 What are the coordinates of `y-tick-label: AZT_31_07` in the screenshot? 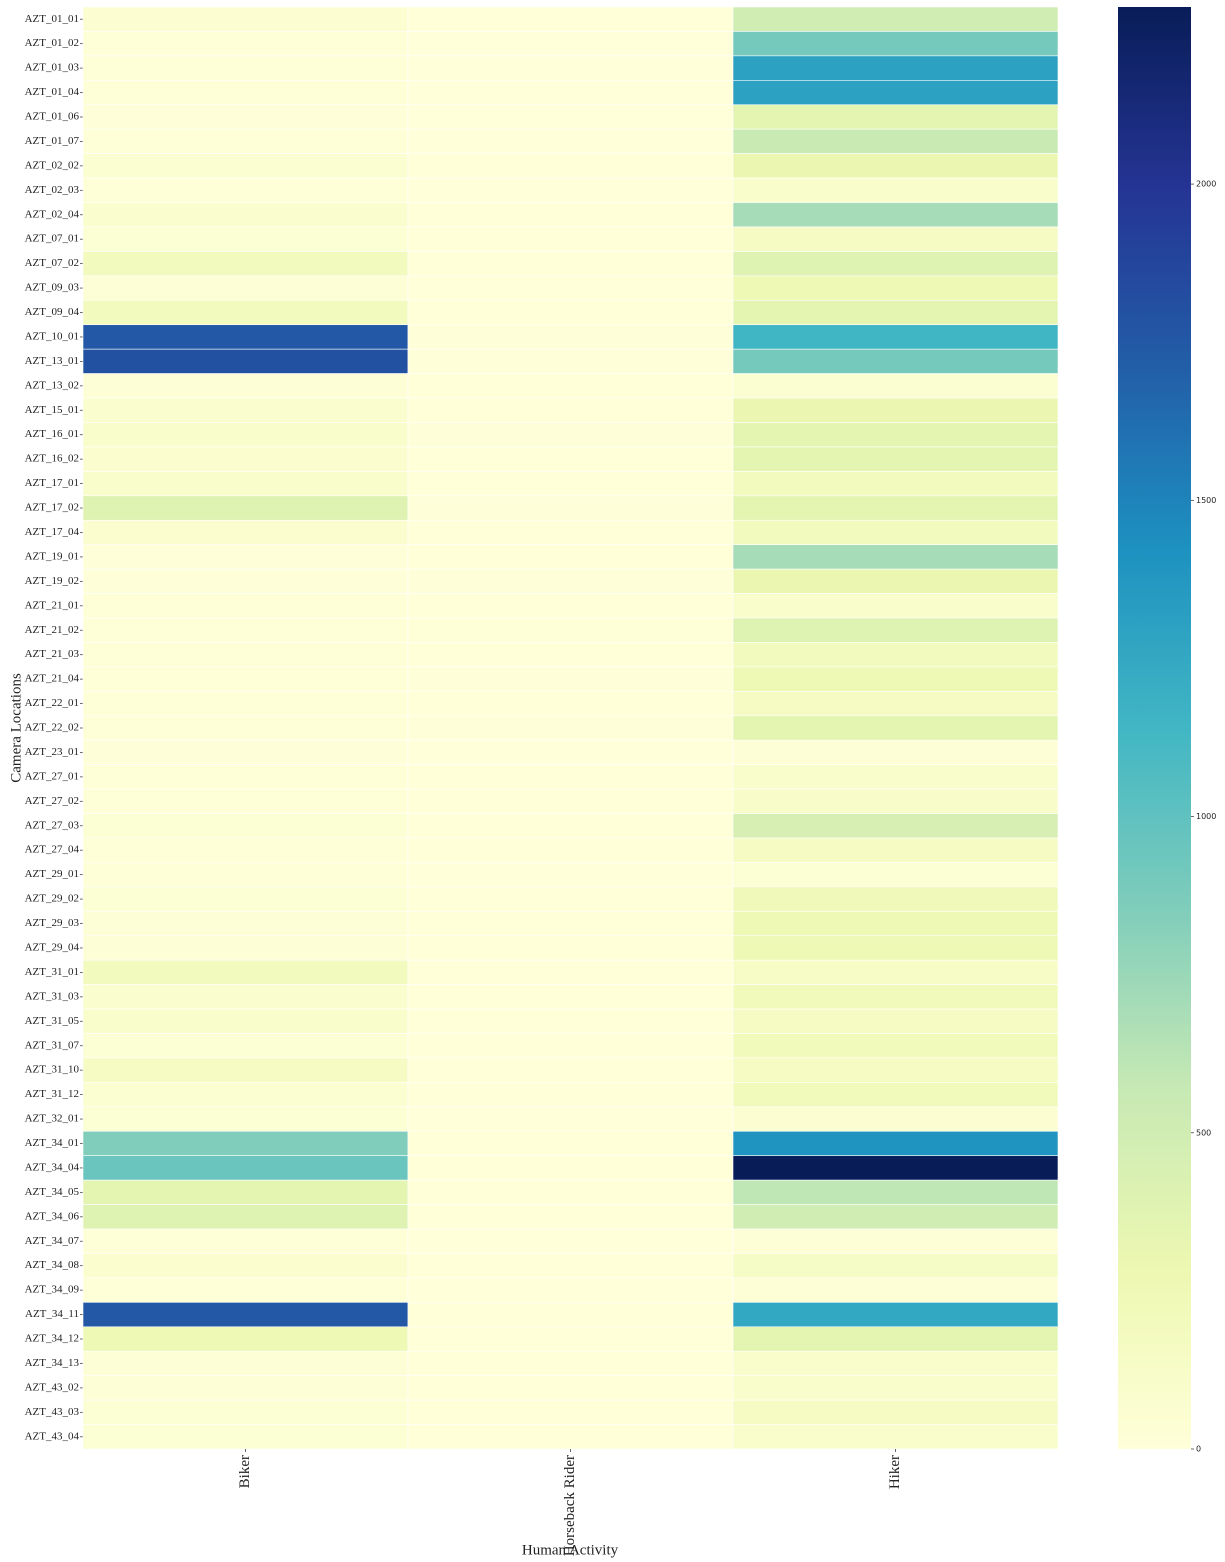 It's located at (52, 1045).